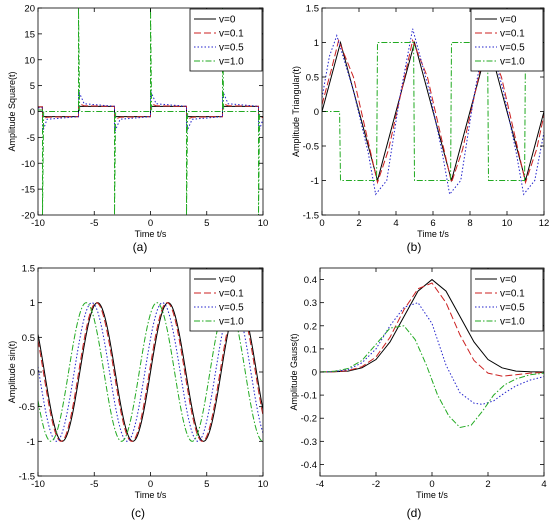 This screenshot has width=550, height=520. What do you see at coordinates (296, 111) in the screenshot?
I see `y-axis-label: Amplitude Triangular(t)` at bounding box center [296, 111].